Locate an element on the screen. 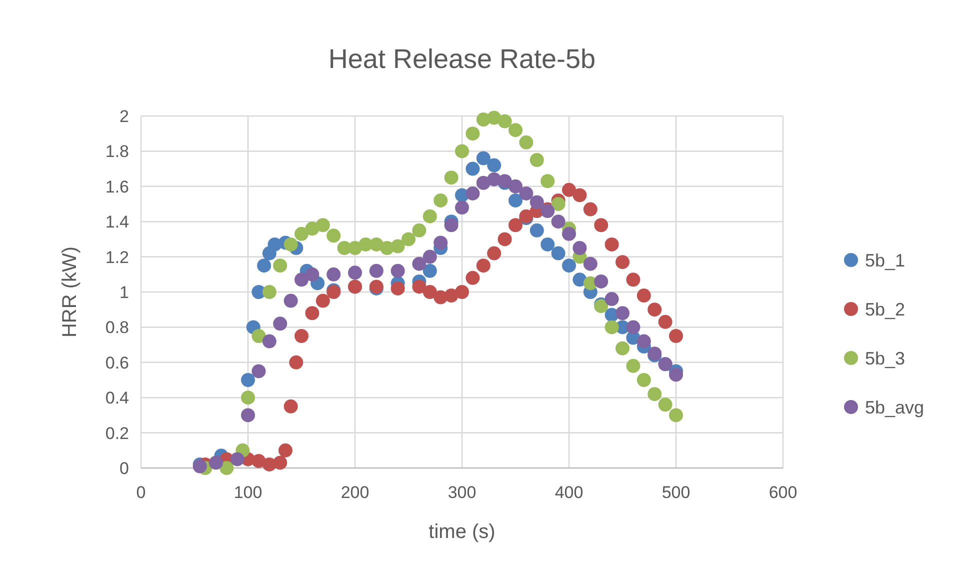 This screenshot has width=960, height=578. y-tick-label: 1 is located at coordinates (124, 292).